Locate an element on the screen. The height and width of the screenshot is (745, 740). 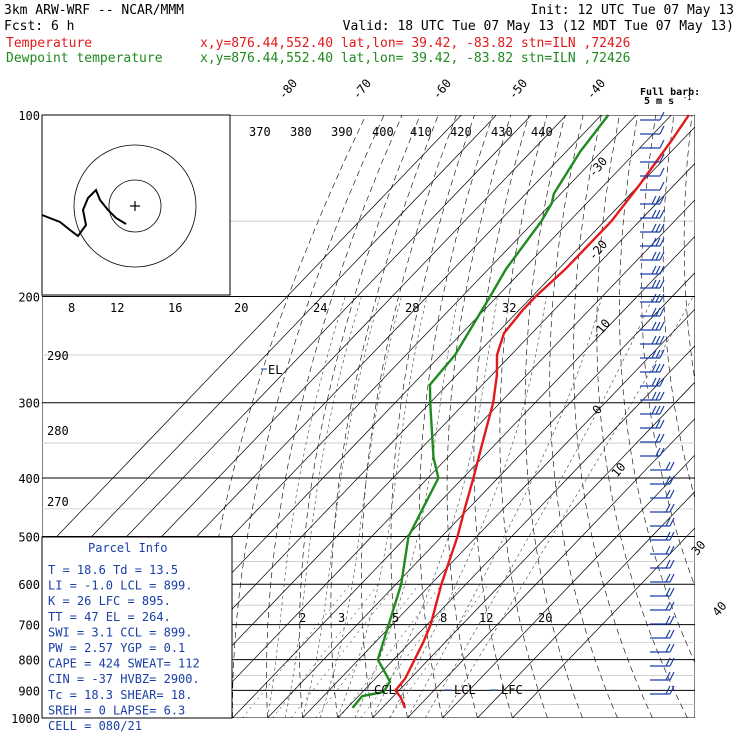
parcel-info-row: CAPE = 424 SWEAT= 112 is located at coordinates (124, 664).